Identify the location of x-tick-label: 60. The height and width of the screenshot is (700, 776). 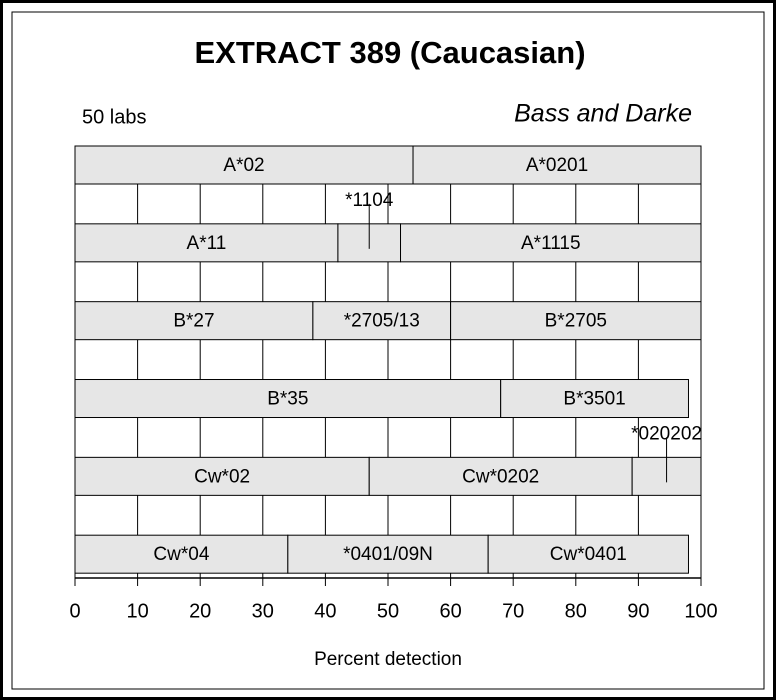
(450, 611).